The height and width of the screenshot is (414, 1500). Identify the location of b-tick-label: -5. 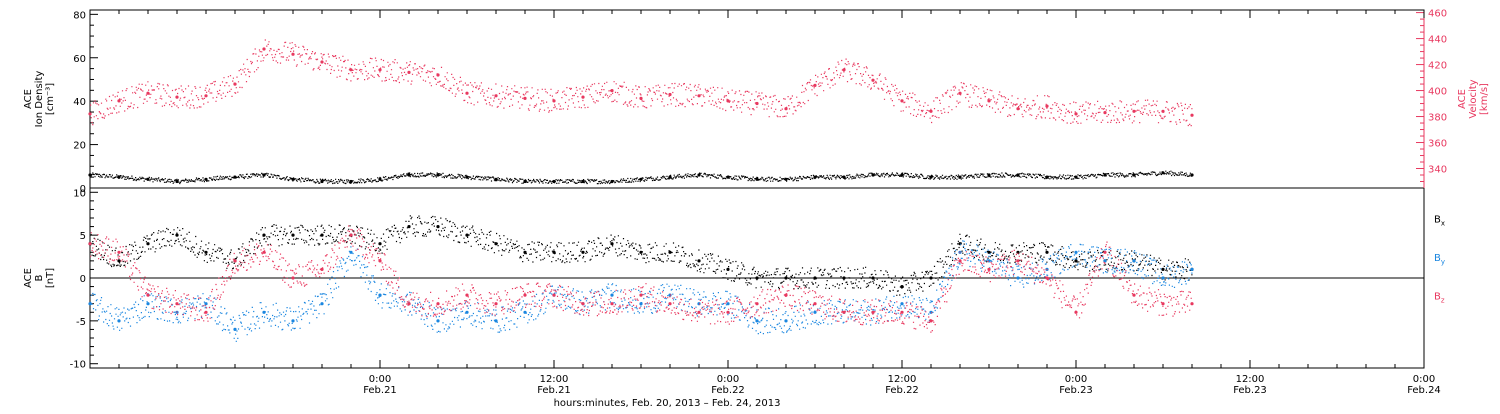
(81, 322).